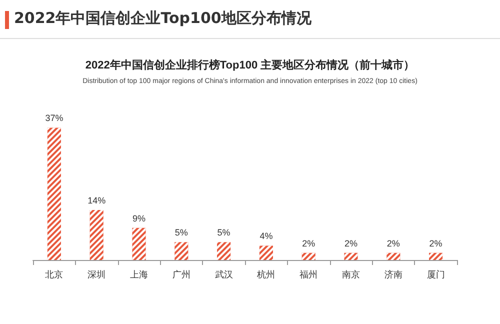 Image resolution: width=500 pixels, height=324 pixels. I want to click on x-tick-label: 深圳, so click(97, 275).